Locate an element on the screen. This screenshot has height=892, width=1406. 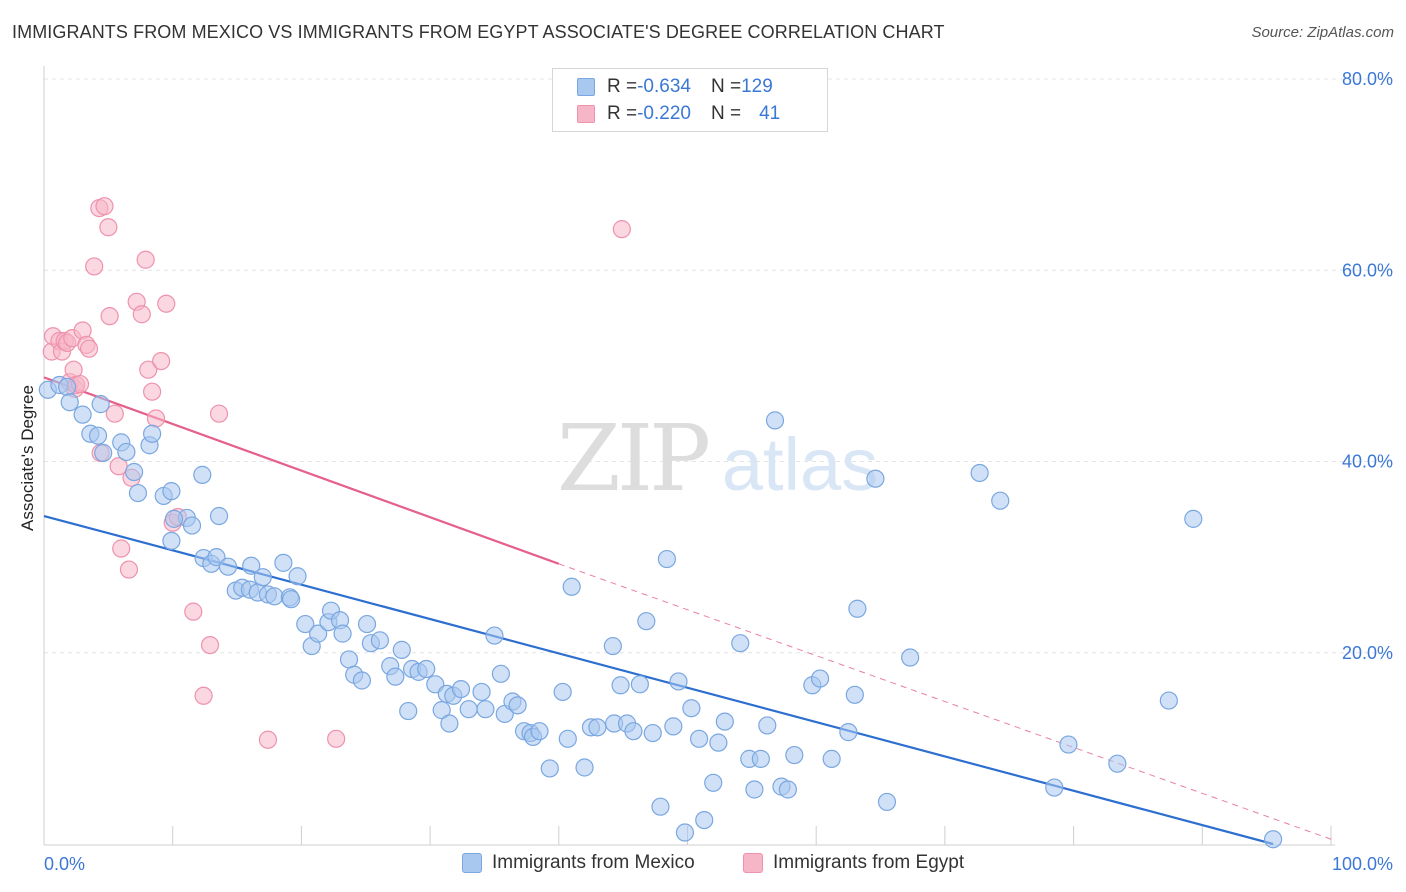
stats-row-mexico: R = -0.634 N = 129 is located at coordinates (675, 87).